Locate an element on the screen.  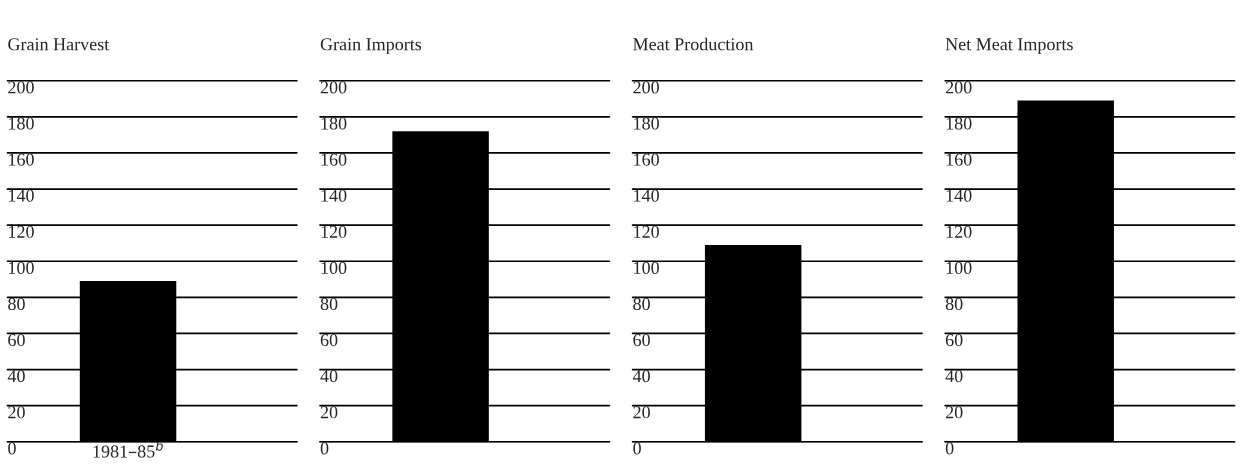
chart-title: Net Meat Imports is located at coordinates (1009, 46).